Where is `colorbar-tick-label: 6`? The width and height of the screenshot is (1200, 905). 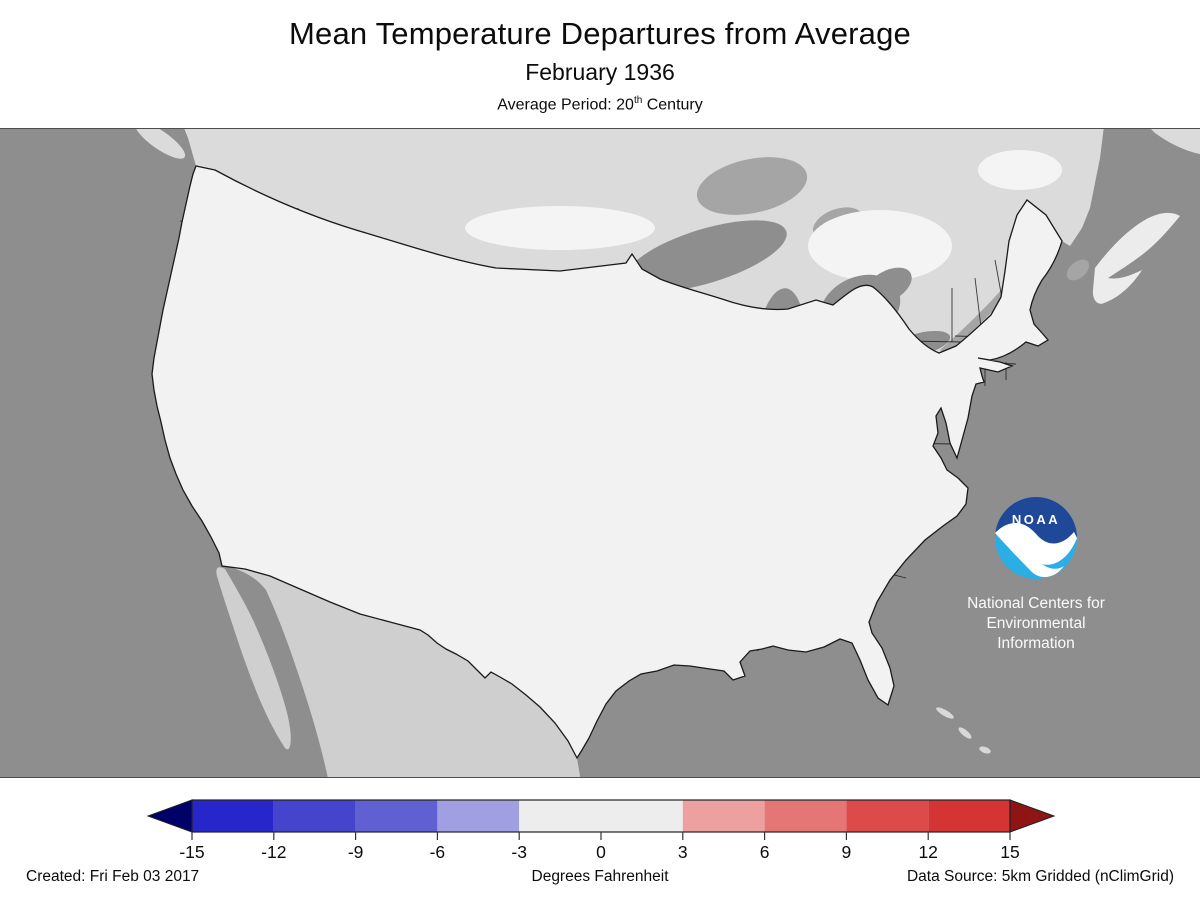
colorbar-tick-label: 6 is located at coordinates (765, 852).